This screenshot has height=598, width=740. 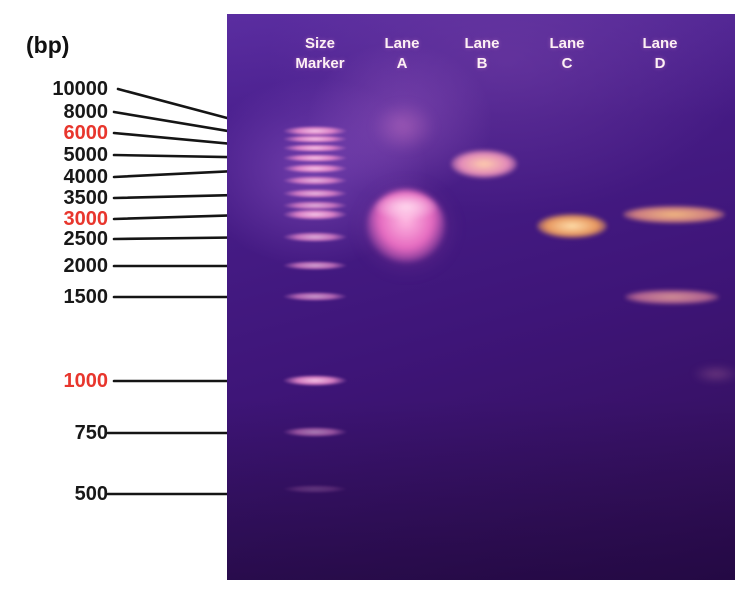 I want to click on ladder-label-3000: 3000, so click(x=86, y=219).